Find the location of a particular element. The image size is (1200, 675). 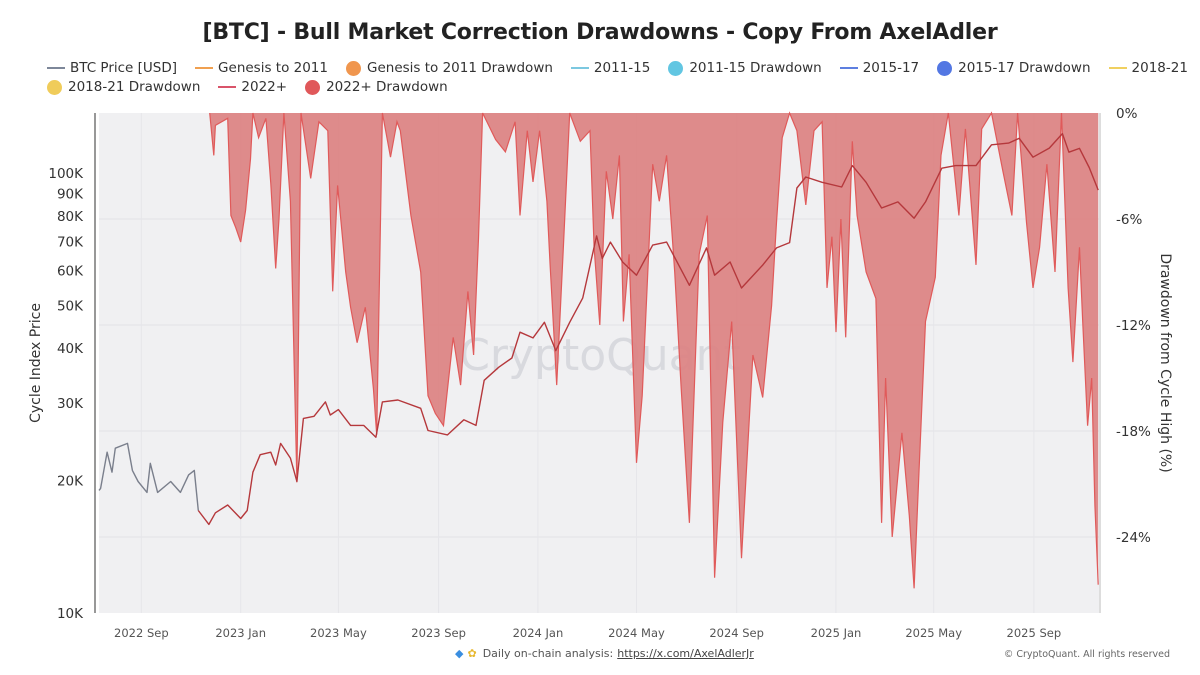

y2-tick-label: -6% is located at coordinates (1129, 220).